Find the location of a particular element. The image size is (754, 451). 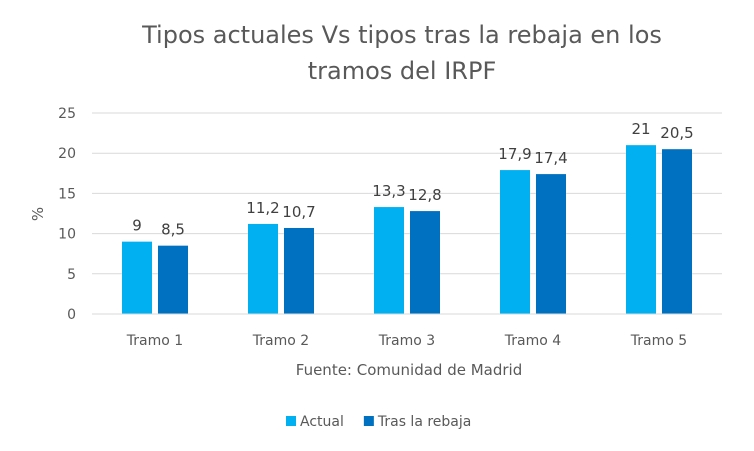

x-axis-title: Fuente: Comunidad de Madrid is located at coordinates (409, 370).